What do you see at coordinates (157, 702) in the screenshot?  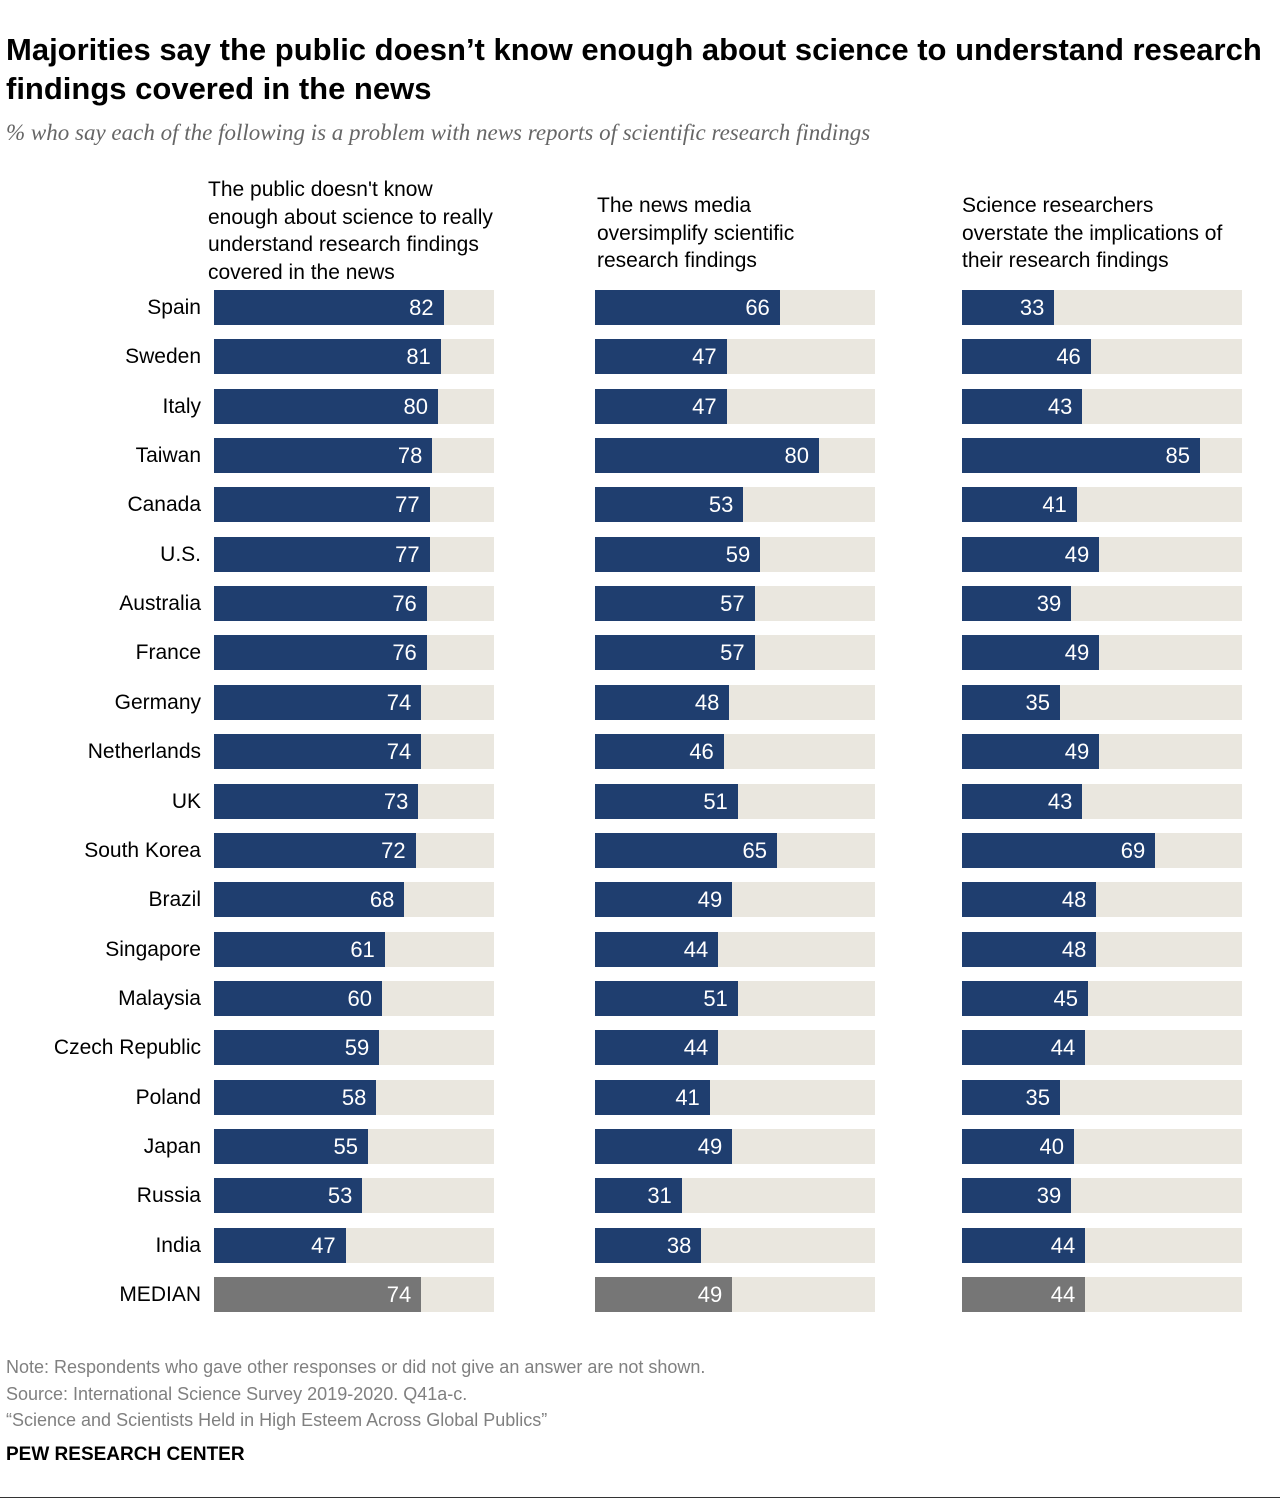 I see `category-label: Germany` at bounding box center [157, 702].